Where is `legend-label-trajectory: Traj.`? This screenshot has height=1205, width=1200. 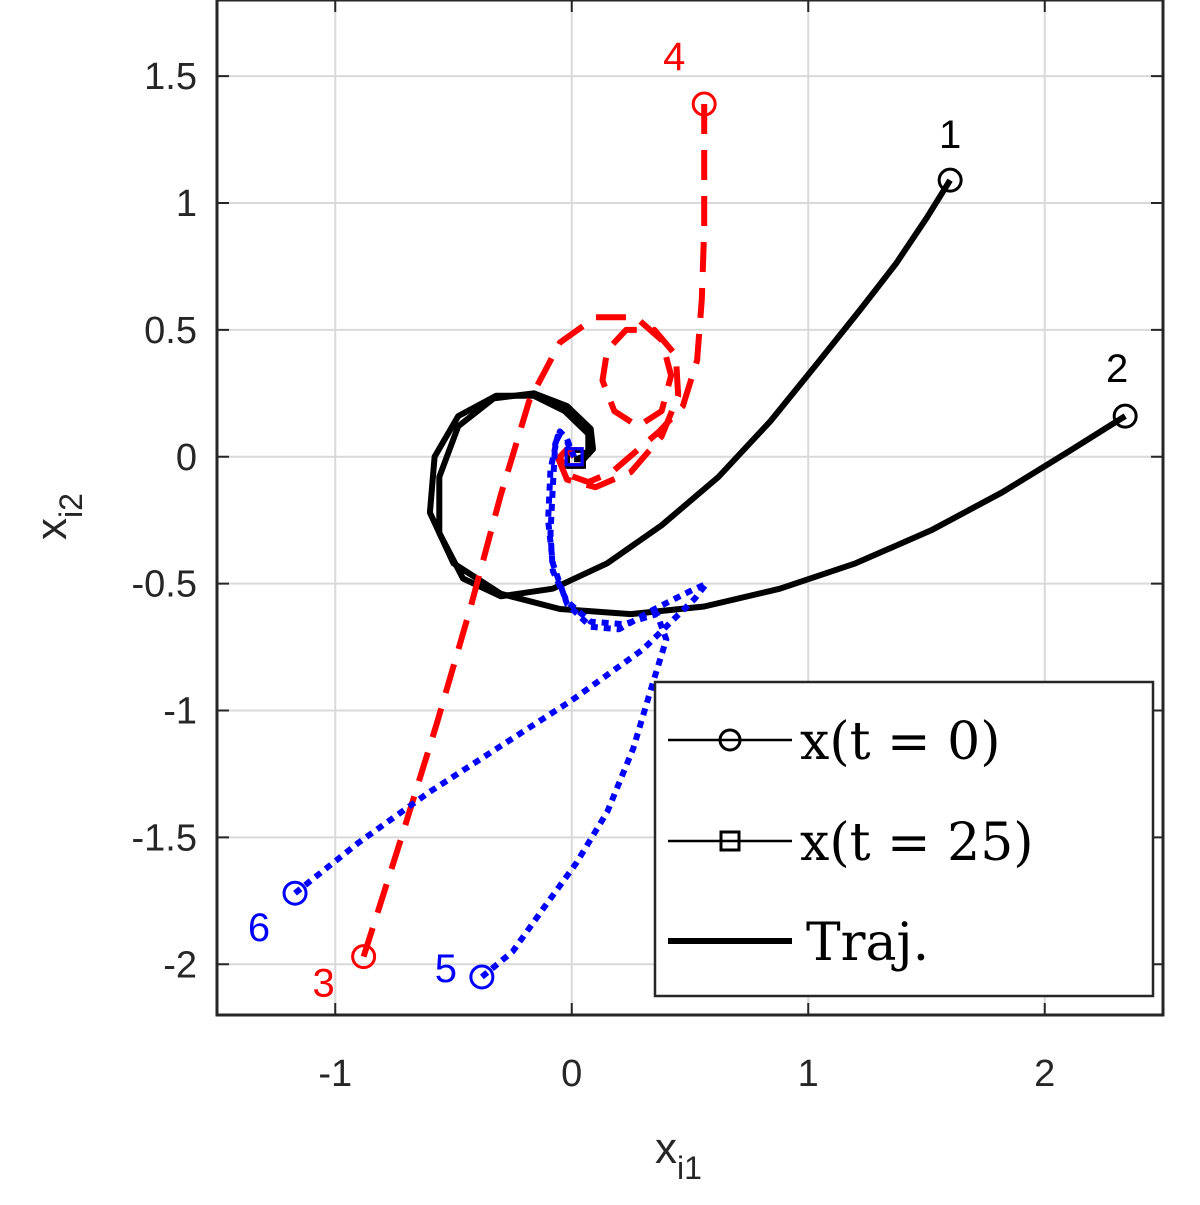 legend-label-trajectory: Traj. is located at coordinates (867, 943).